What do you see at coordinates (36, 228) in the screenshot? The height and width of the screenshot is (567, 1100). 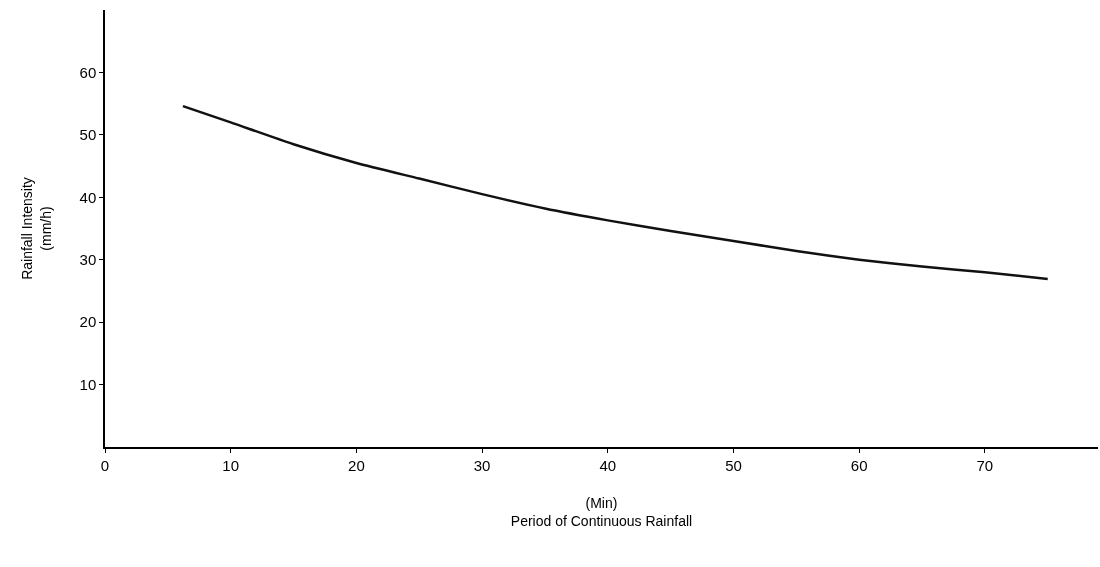 I see `y-axis-title: Rainfall Intensity (mm/h)` at bounding box center [36, 228].